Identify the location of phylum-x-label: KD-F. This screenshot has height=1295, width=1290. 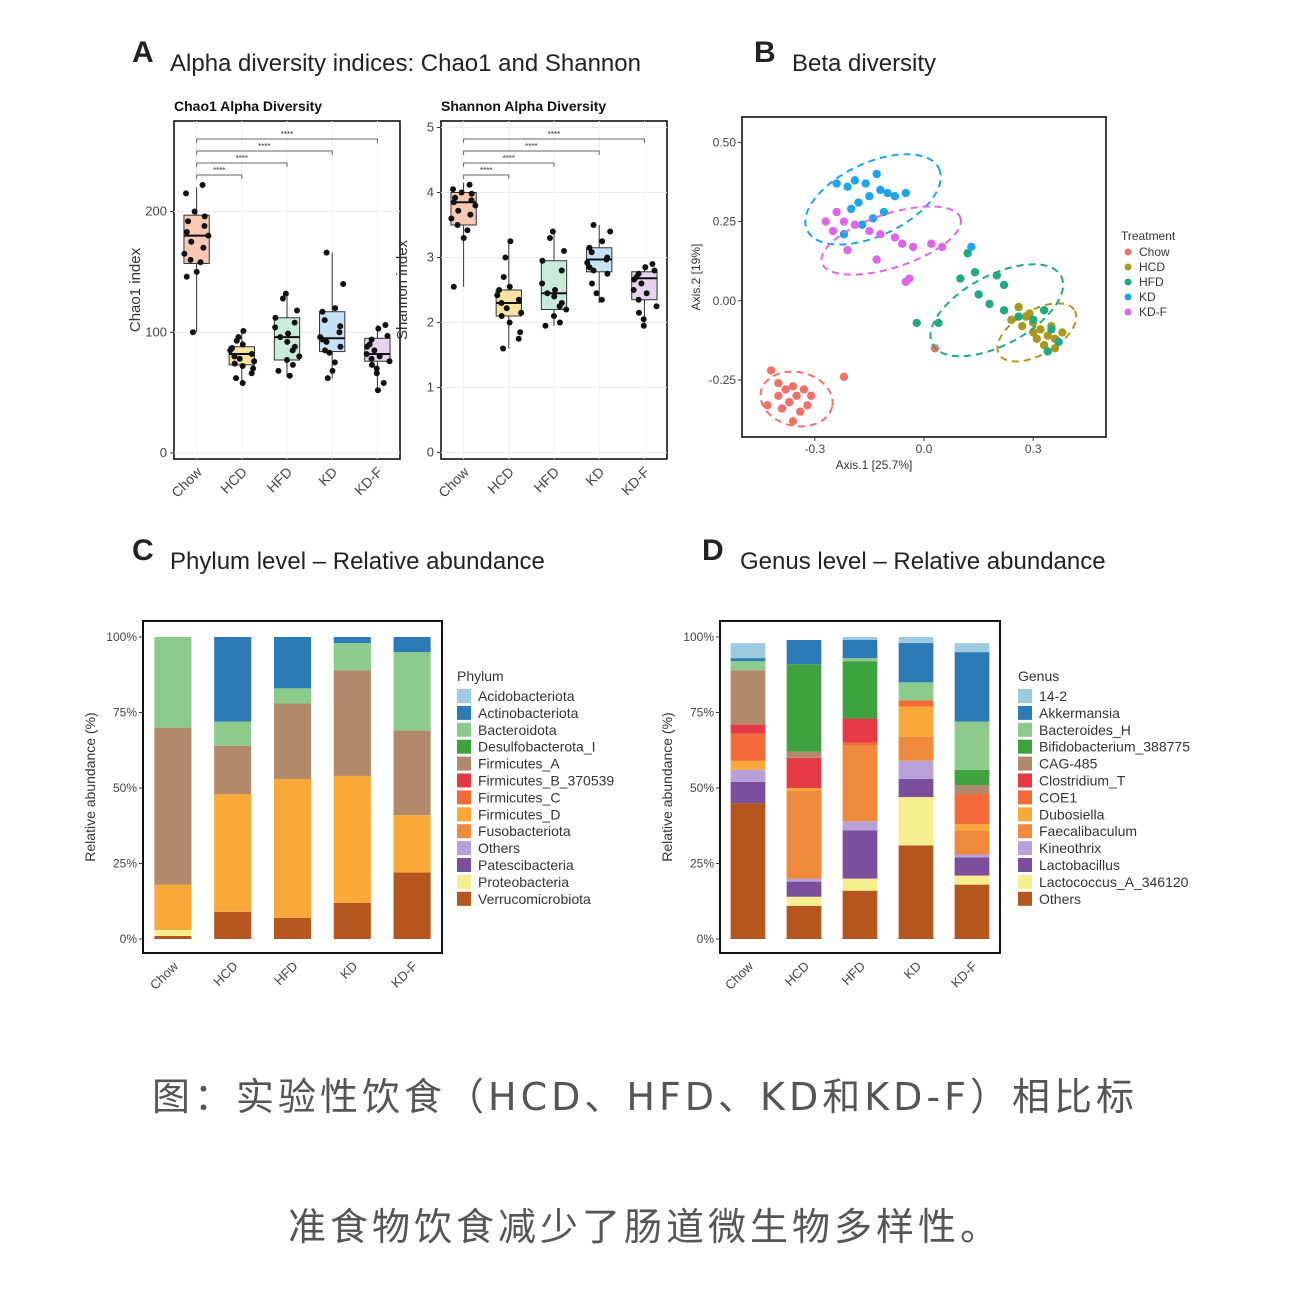
(404, 974).